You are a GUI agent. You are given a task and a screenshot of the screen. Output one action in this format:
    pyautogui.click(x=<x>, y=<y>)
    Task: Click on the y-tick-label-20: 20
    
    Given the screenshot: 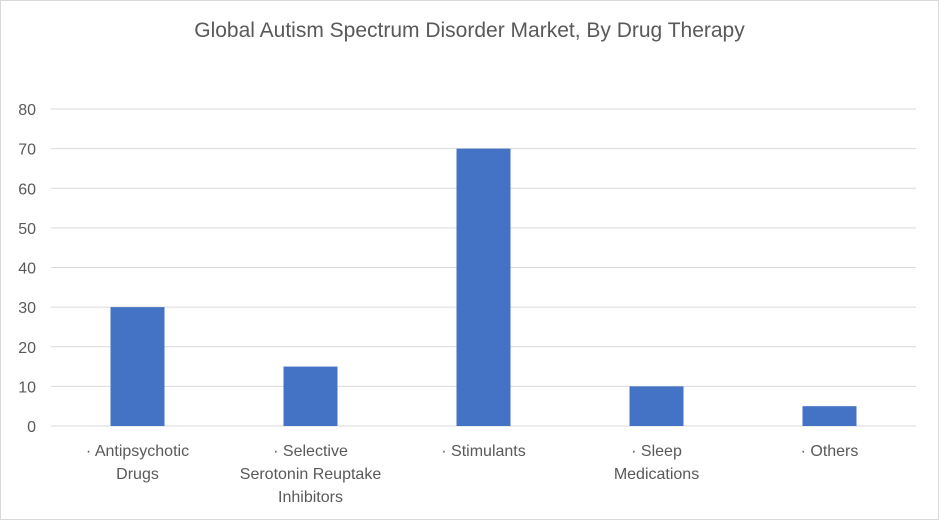 What is the action you would take?
    pyautogui.click(x=27, y=348)
    